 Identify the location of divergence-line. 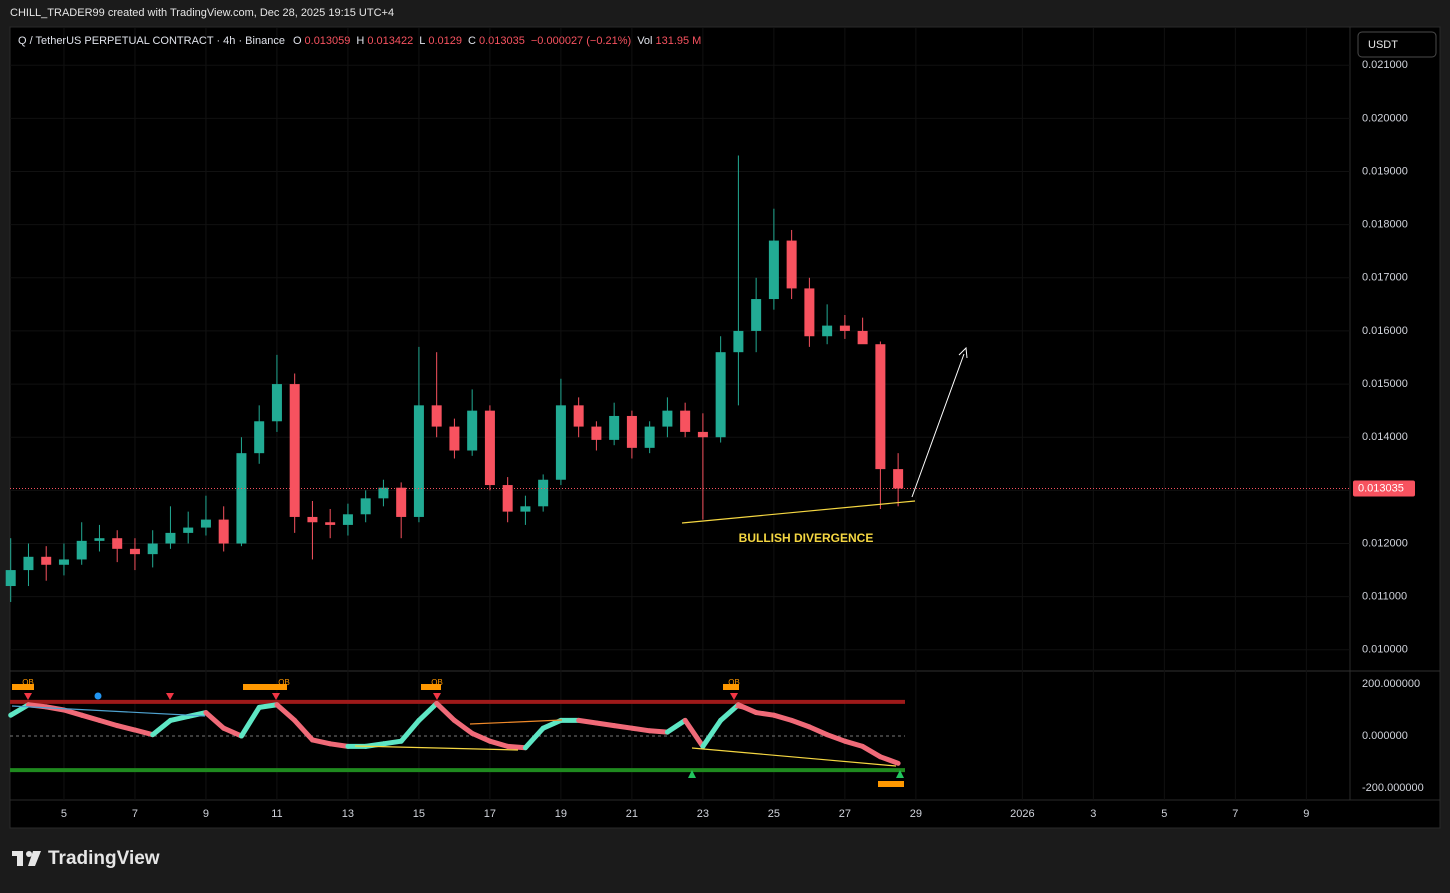
(798, 512).